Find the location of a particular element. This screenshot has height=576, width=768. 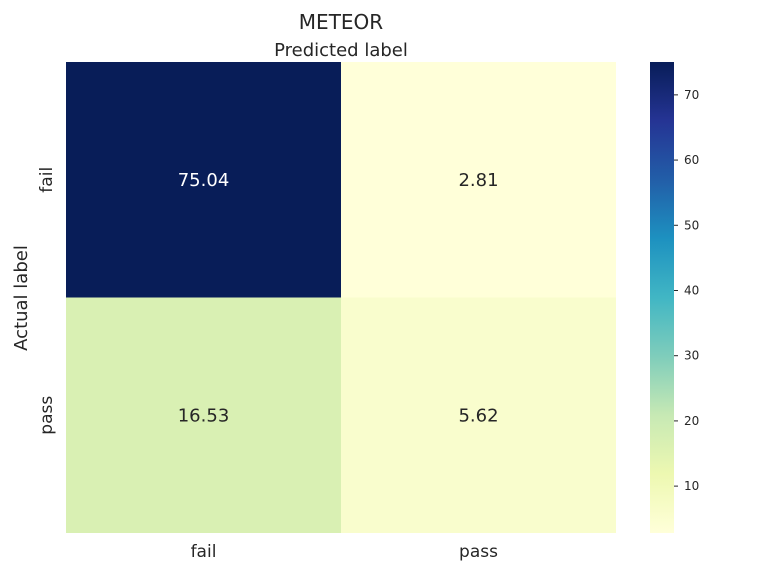

y-tick-labels: fail pass is located at coordinates (47, 301).